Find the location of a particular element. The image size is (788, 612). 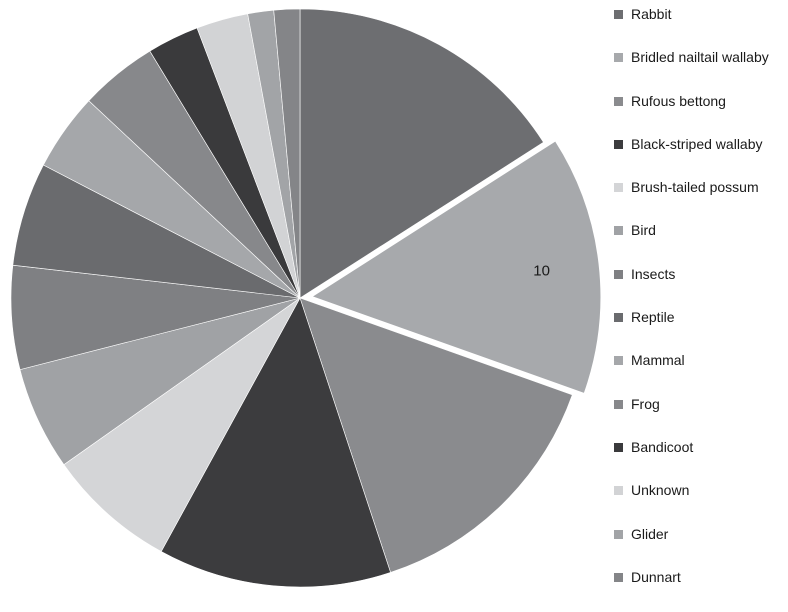

data-label-bridled-nailtail-wallaby: 10 is located at coordinates (541, 270).